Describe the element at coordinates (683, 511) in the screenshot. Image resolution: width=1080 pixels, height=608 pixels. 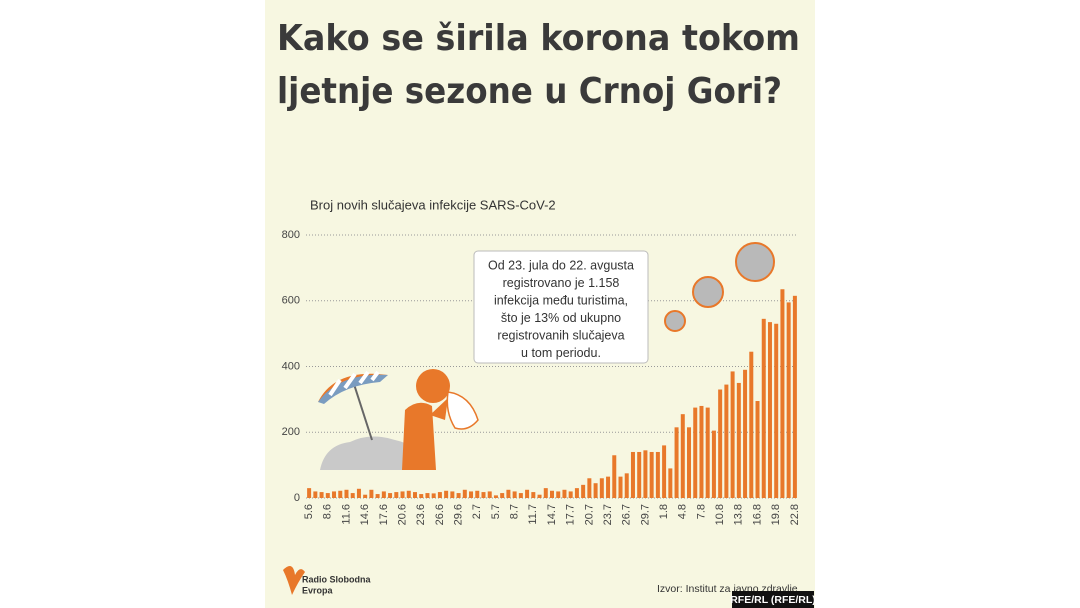
I see `x-tick-label: 4.8` at that location.